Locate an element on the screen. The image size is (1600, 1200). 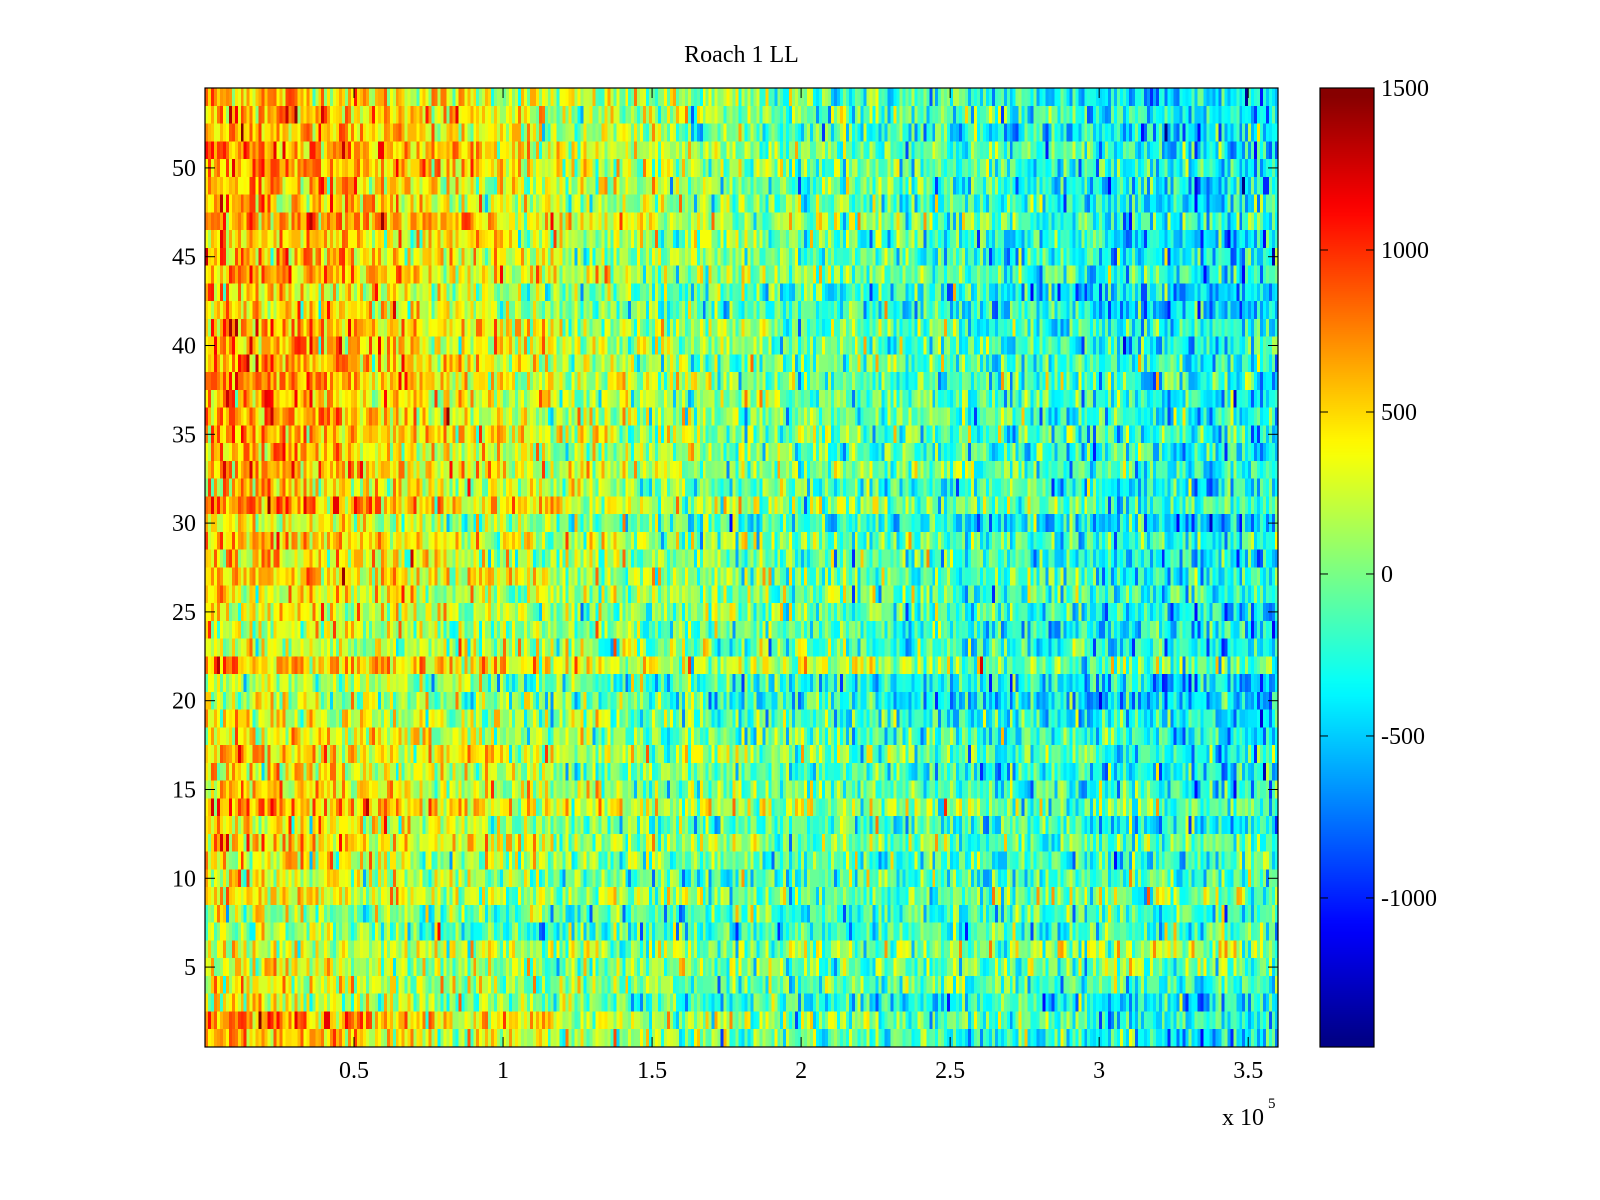
colorbar-tick-label: 500 is located at coordinates (1399, 413).